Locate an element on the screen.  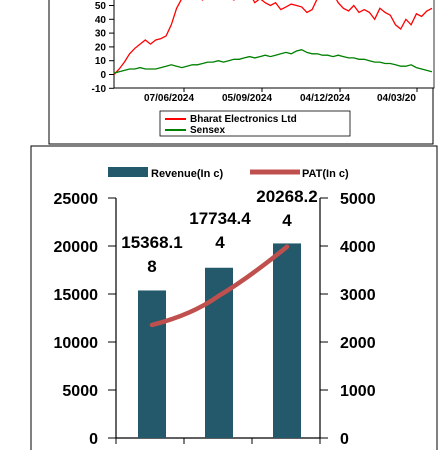
right-tick-label: 2000 is located at coordinates (358, 343).